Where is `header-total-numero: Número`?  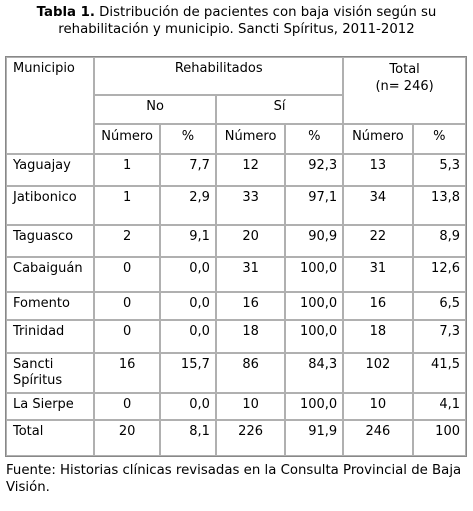
header-total-numero: Número is located at coordinates (378, 139).